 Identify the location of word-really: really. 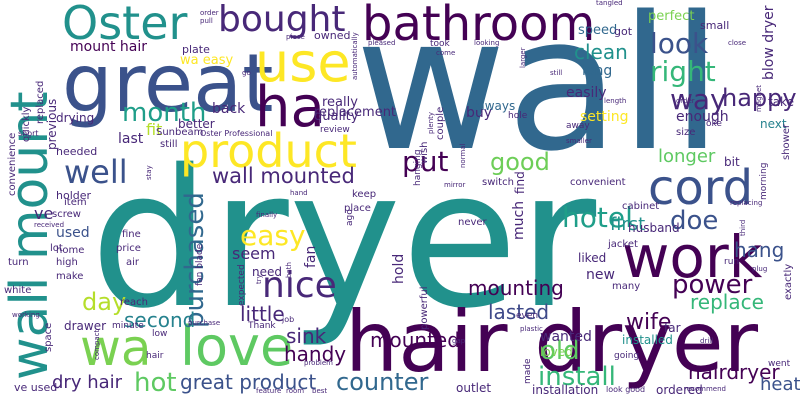
(340, 102).